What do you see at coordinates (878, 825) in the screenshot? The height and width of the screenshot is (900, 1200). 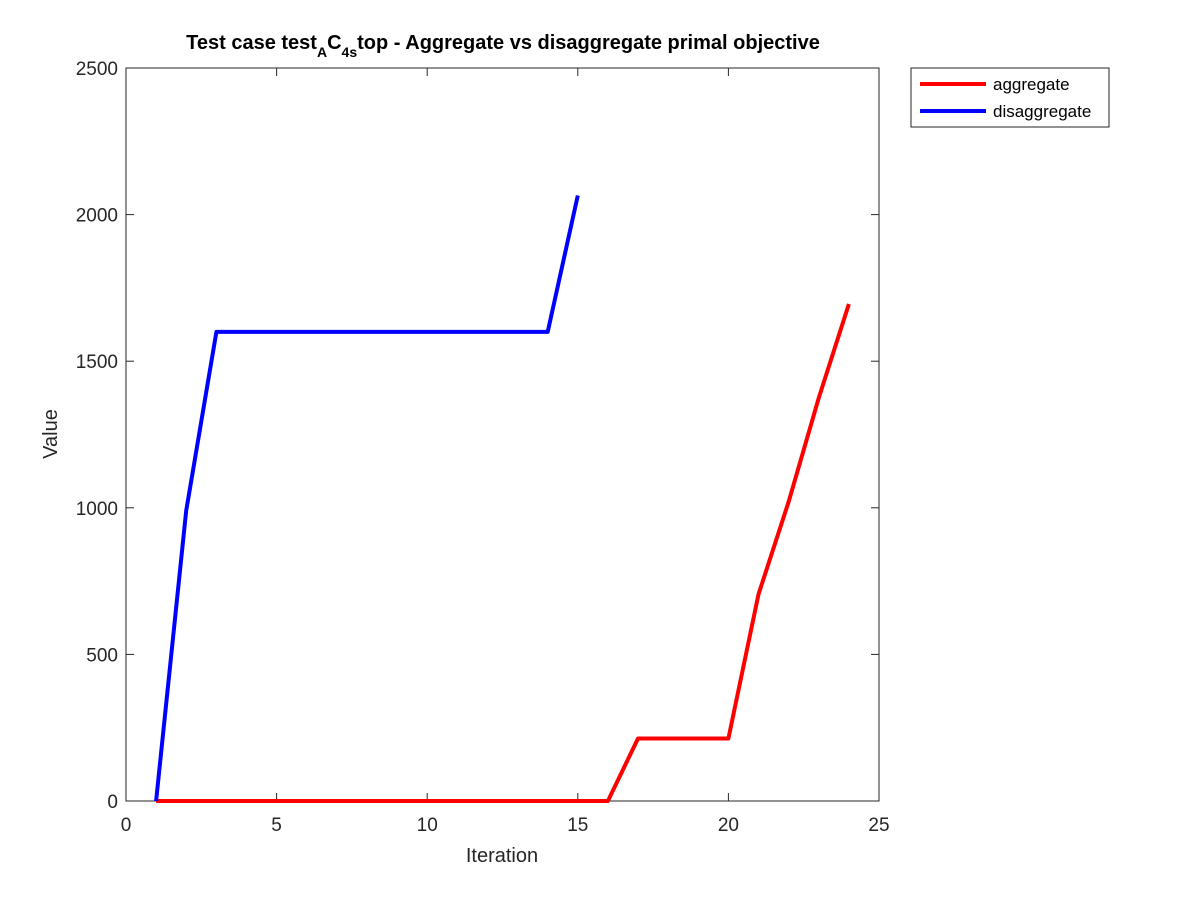 I see `x-tick-label-5: 25` at bounding box center [878, 825].